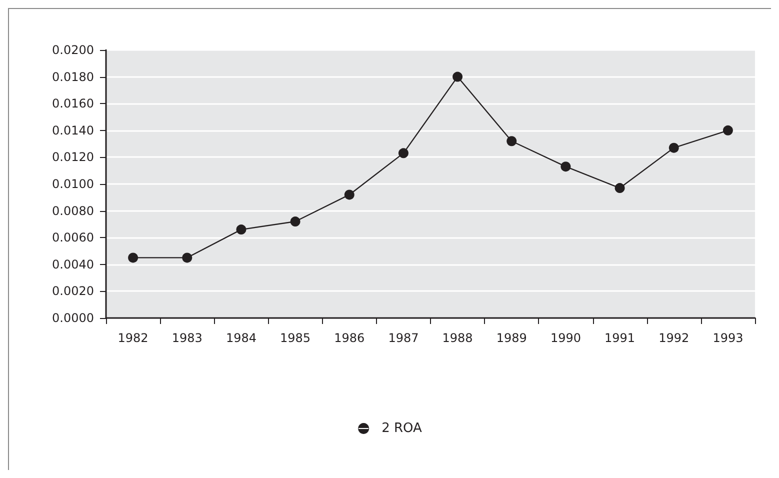 The image size is (779, 478). I want to click on x-tick-label: 1985, so click(295, 338).